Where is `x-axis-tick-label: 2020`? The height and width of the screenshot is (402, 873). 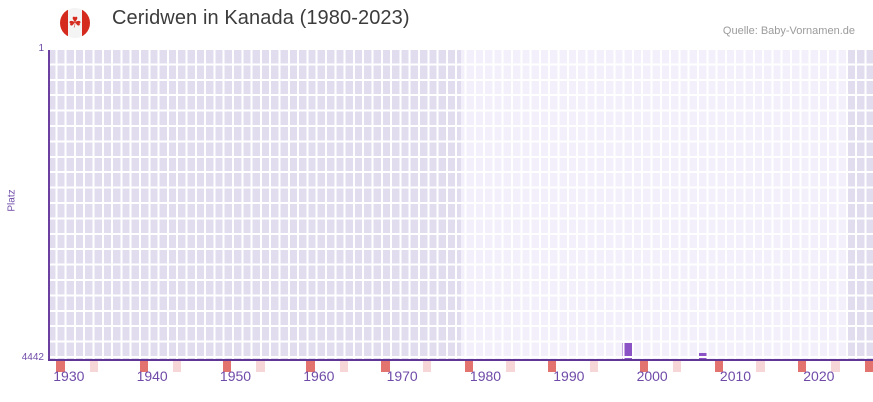 x-axis-tick-label: 2020 is located at coordinates (819, 376).